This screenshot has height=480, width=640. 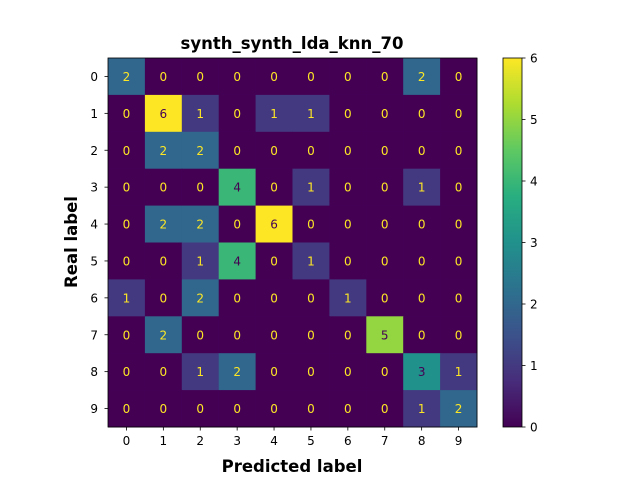 What do you see at coordinates (348, 151) in the screenshot?
I see `cell-value-r2-c6: 0` at bounding box center [348, 151].